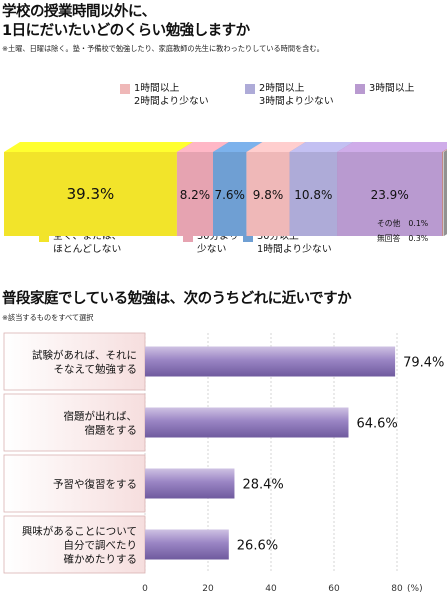  I want to click on category-label: 確かめたりする, so click(101, 559).